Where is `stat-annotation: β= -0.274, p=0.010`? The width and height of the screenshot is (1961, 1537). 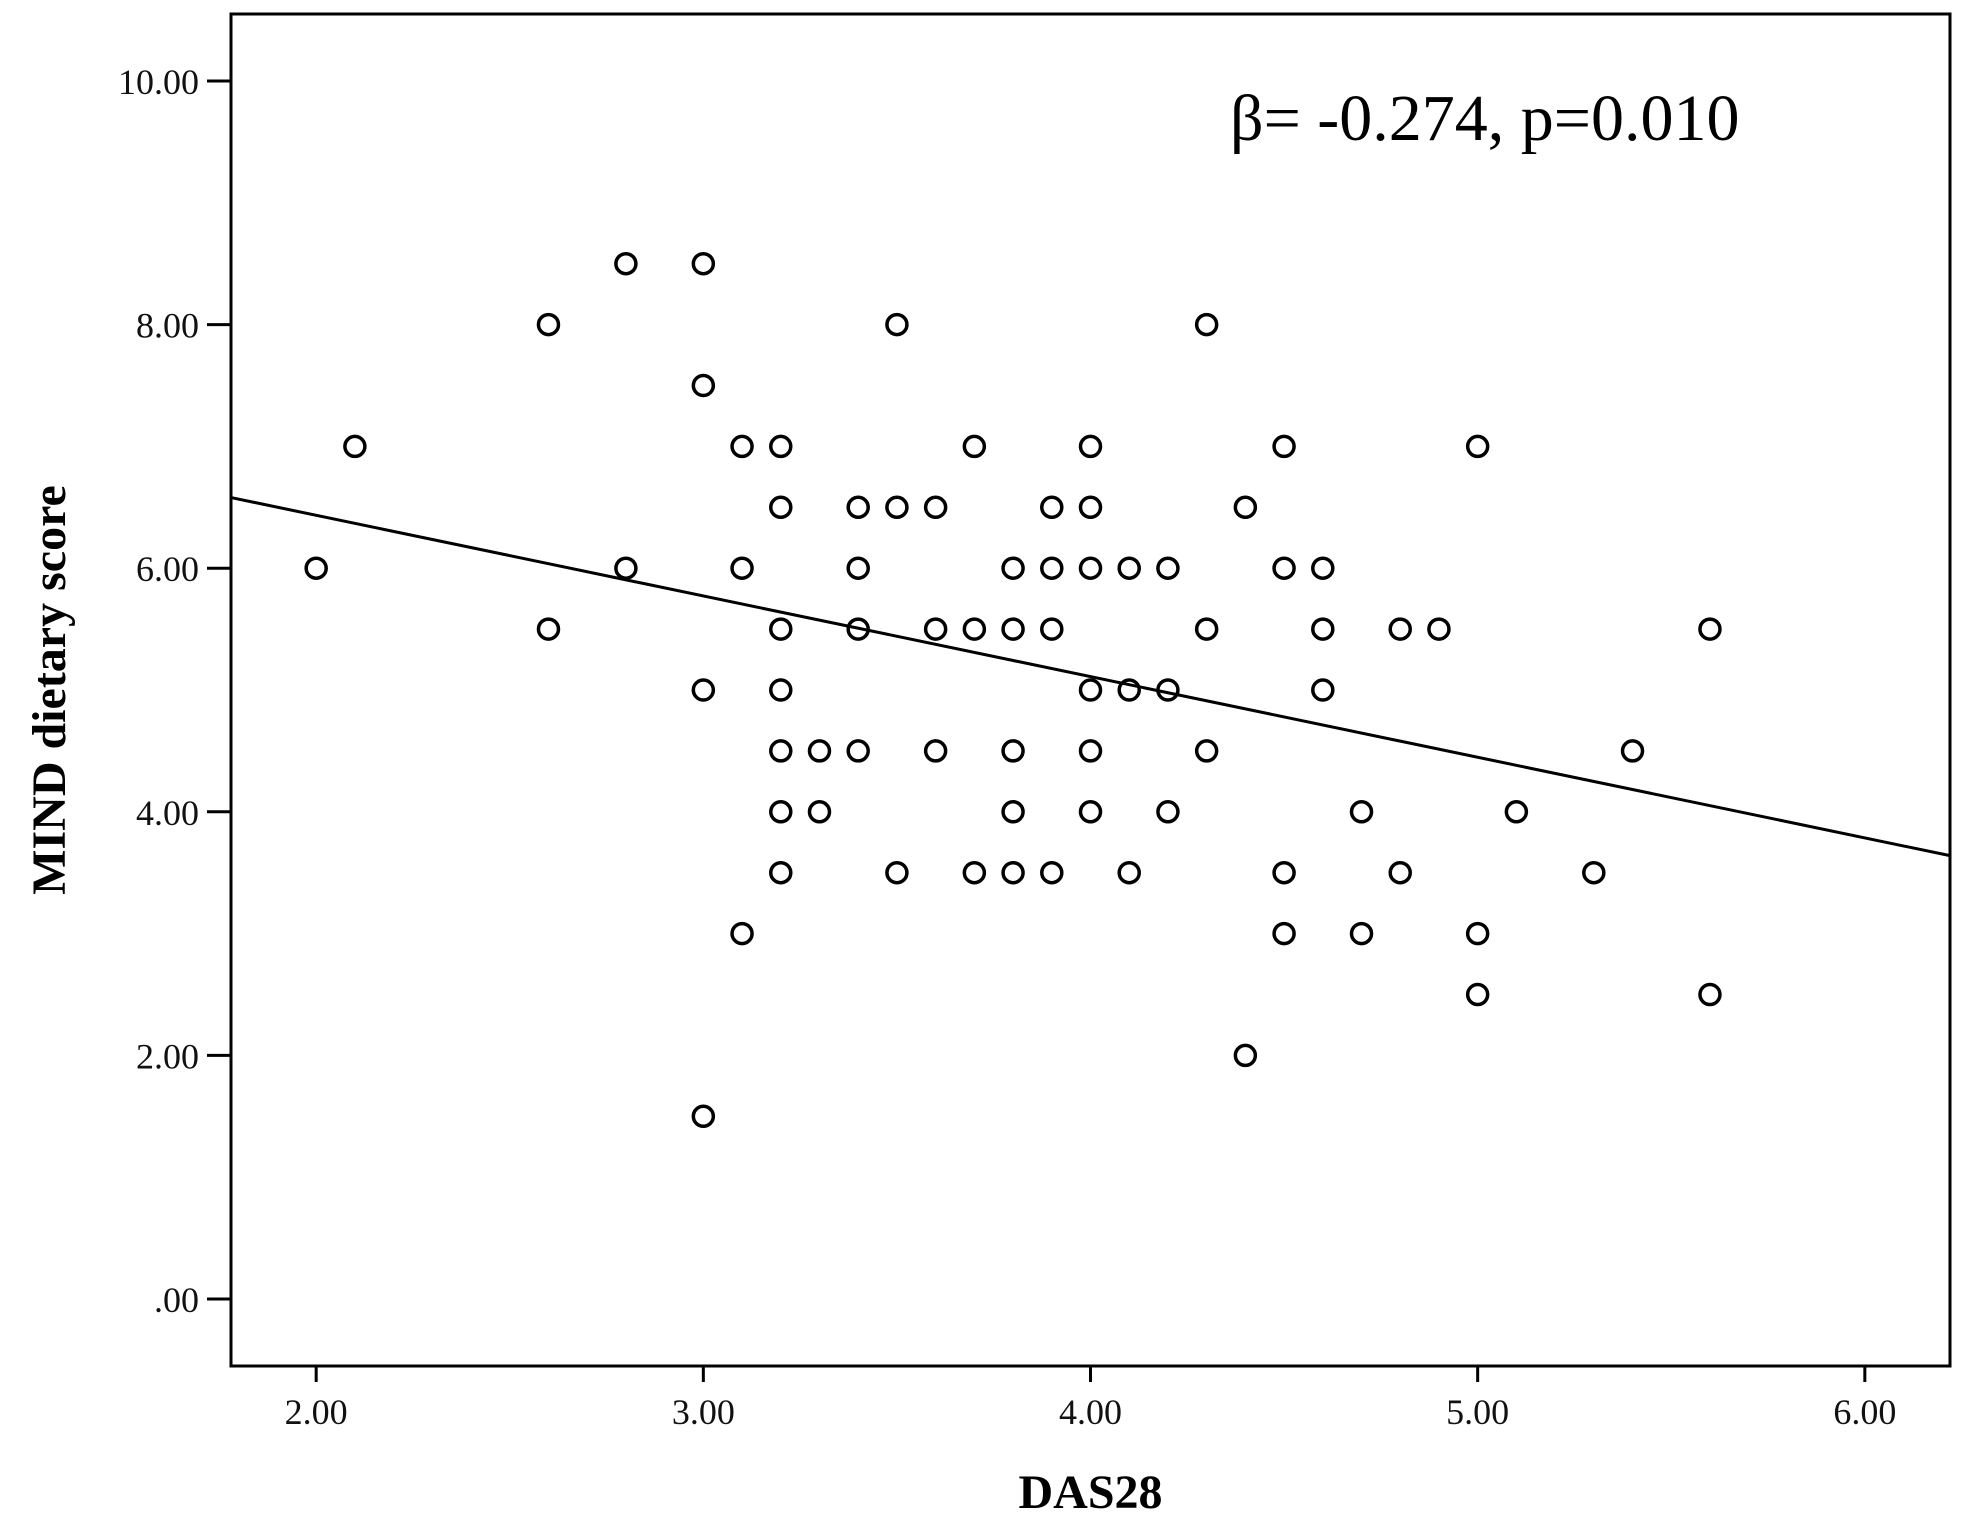 stat-annotation: β= -0.274, p=0.010 is located at coordinates (1485, 118).